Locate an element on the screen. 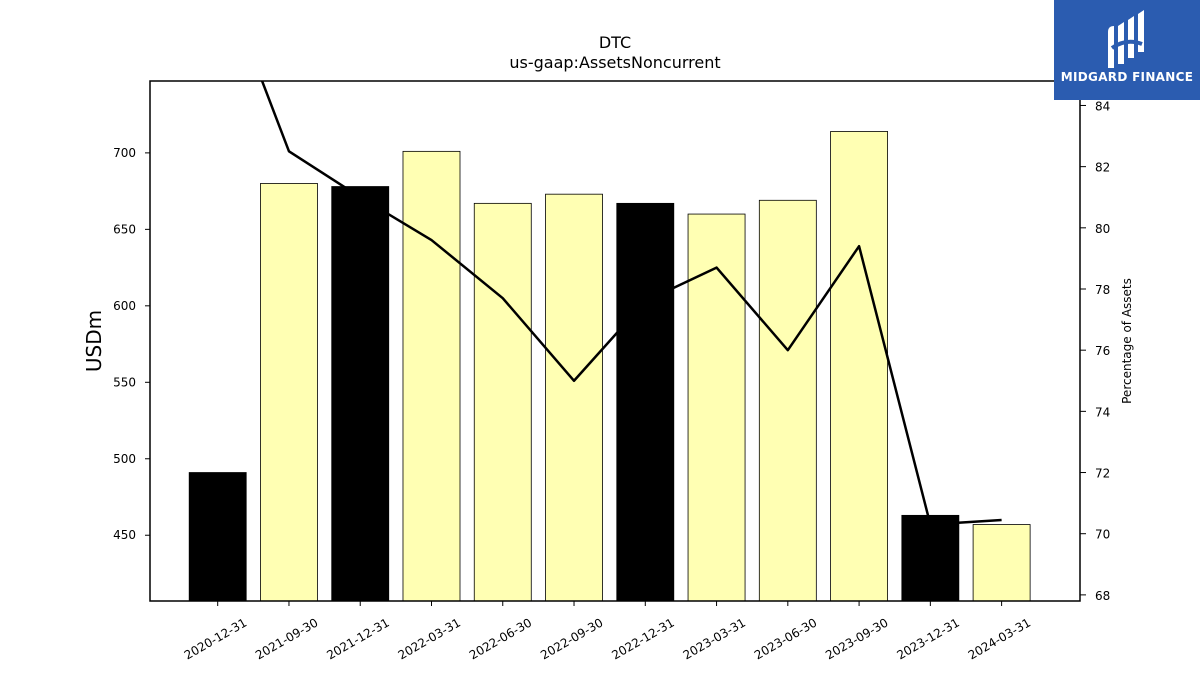 Image resolution: width=1200 pixels, height=675 pixels. y-axis-right: 68 70 72 74 76 78 80 82 84 is located at coordinates (1095, 351).